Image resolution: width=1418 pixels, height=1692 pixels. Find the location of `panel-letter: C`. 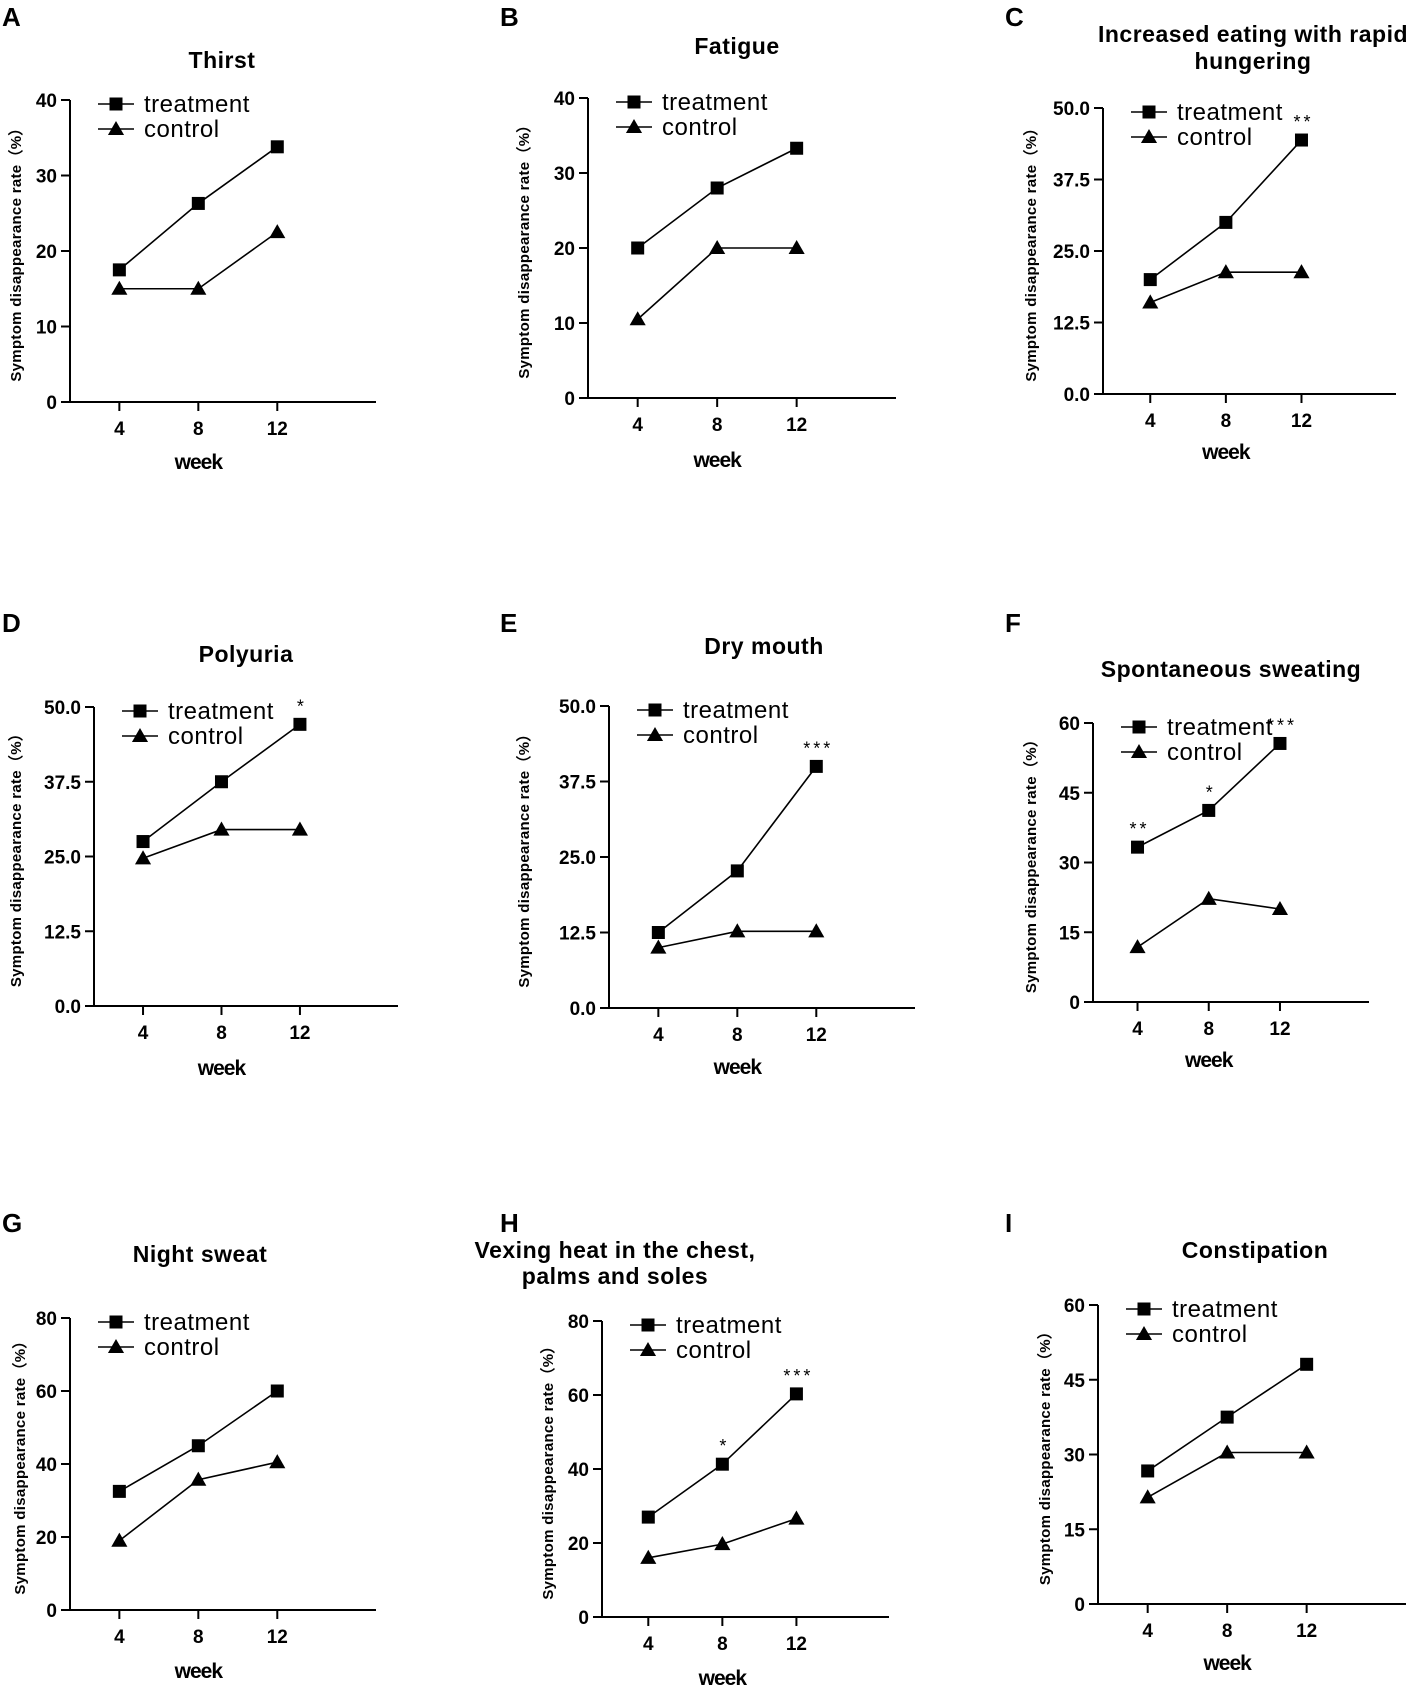

panel-letter: C is located at coordinates (1014, 17).